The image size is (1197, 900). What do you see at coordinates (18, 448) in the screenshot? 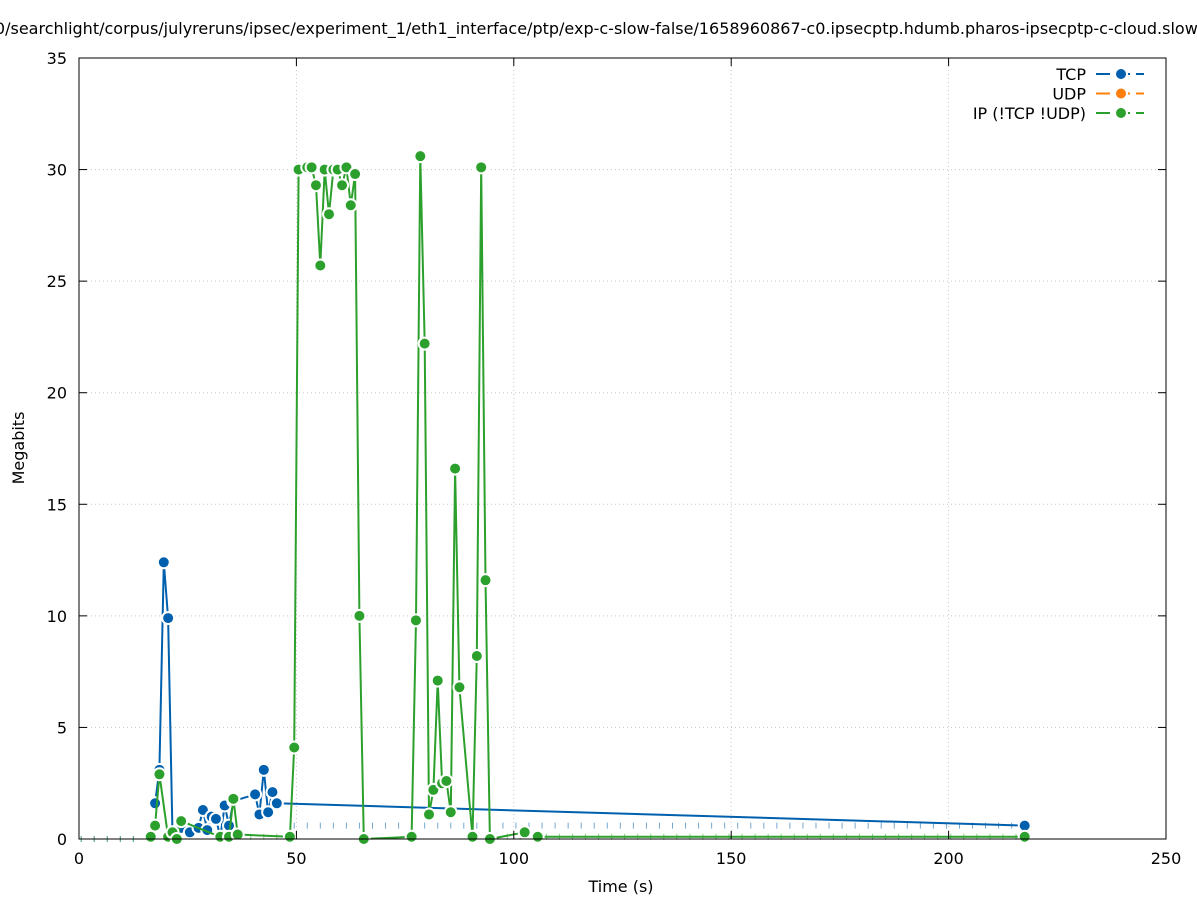
I see `y-axis-title: Megabits` at bounding box center [18, 448].